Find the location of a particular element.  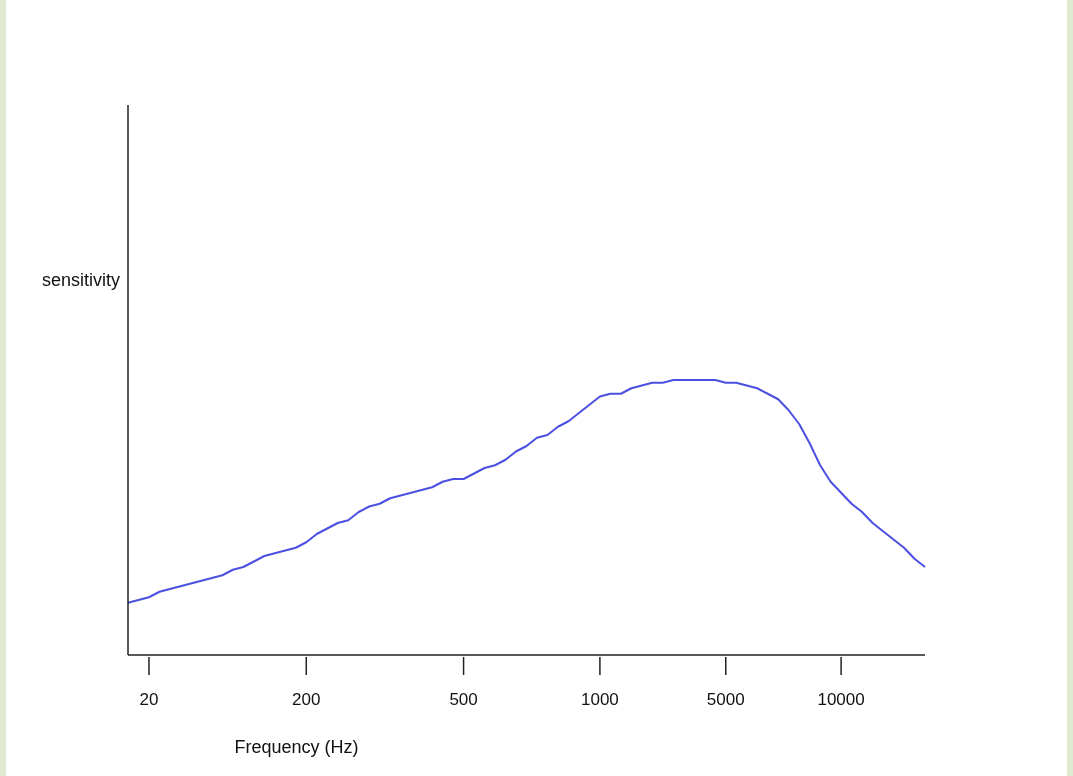

x-tick-label: 10000 is located at coordinates (841, 699).